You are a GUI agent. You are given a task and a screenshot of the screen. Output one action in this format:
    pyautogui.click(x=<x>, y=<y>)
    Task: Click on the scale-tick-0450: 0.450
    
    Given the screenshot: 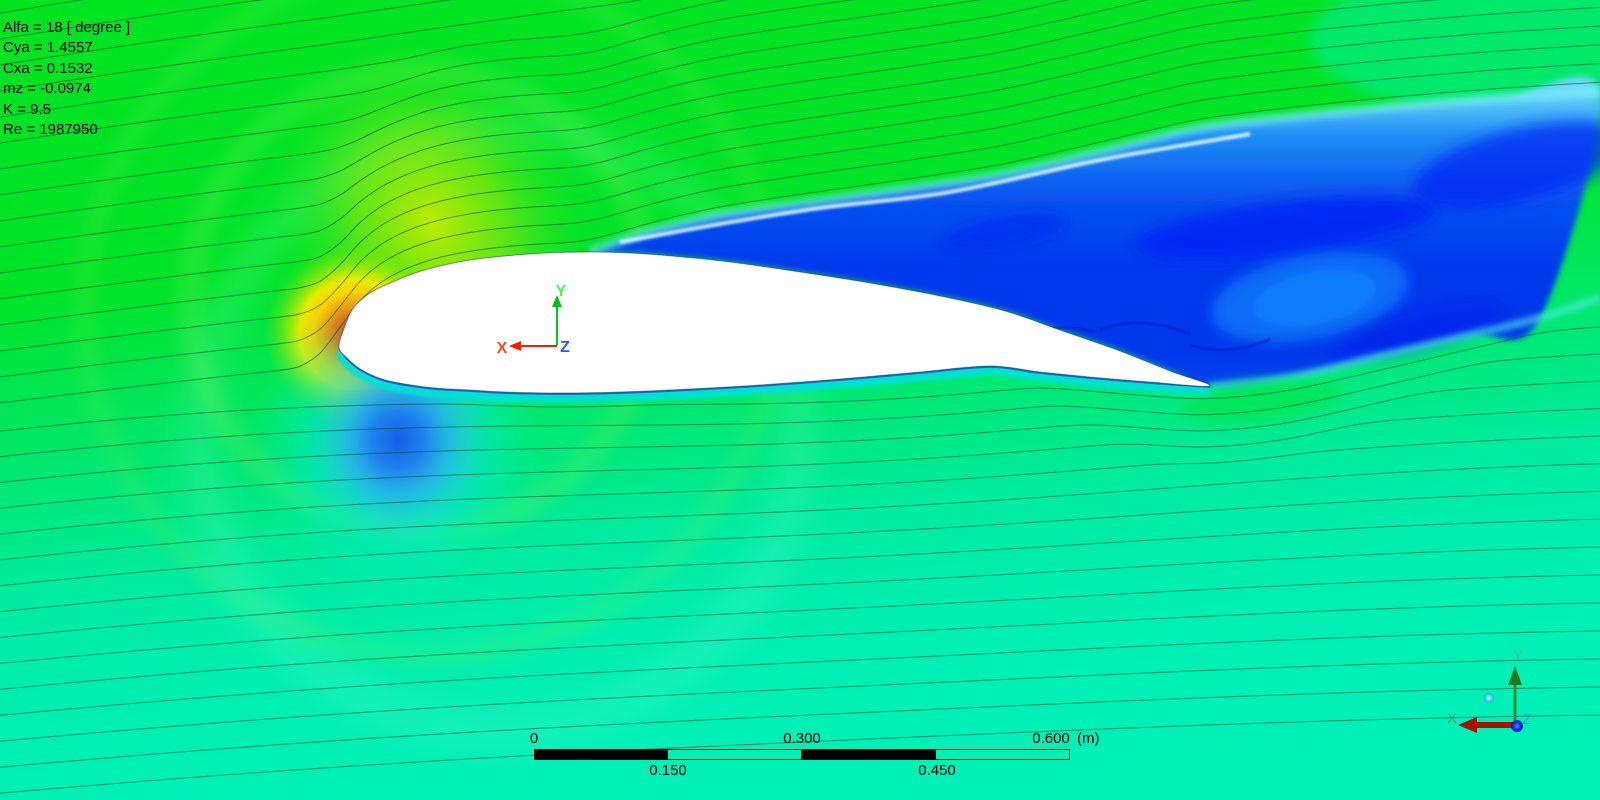 What is the action you would take?
    pyautogui.click(x=937, y=770)
    